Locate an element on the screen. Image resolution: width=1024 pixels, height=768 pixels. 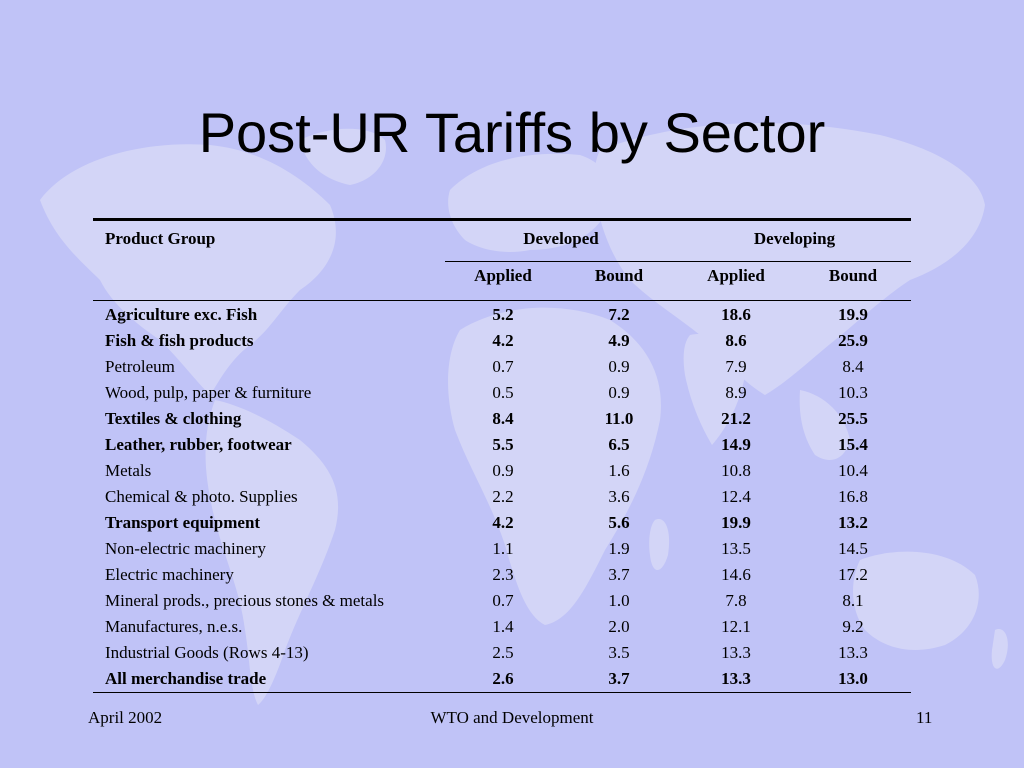
india-shape is located at coordinates (714, 389).